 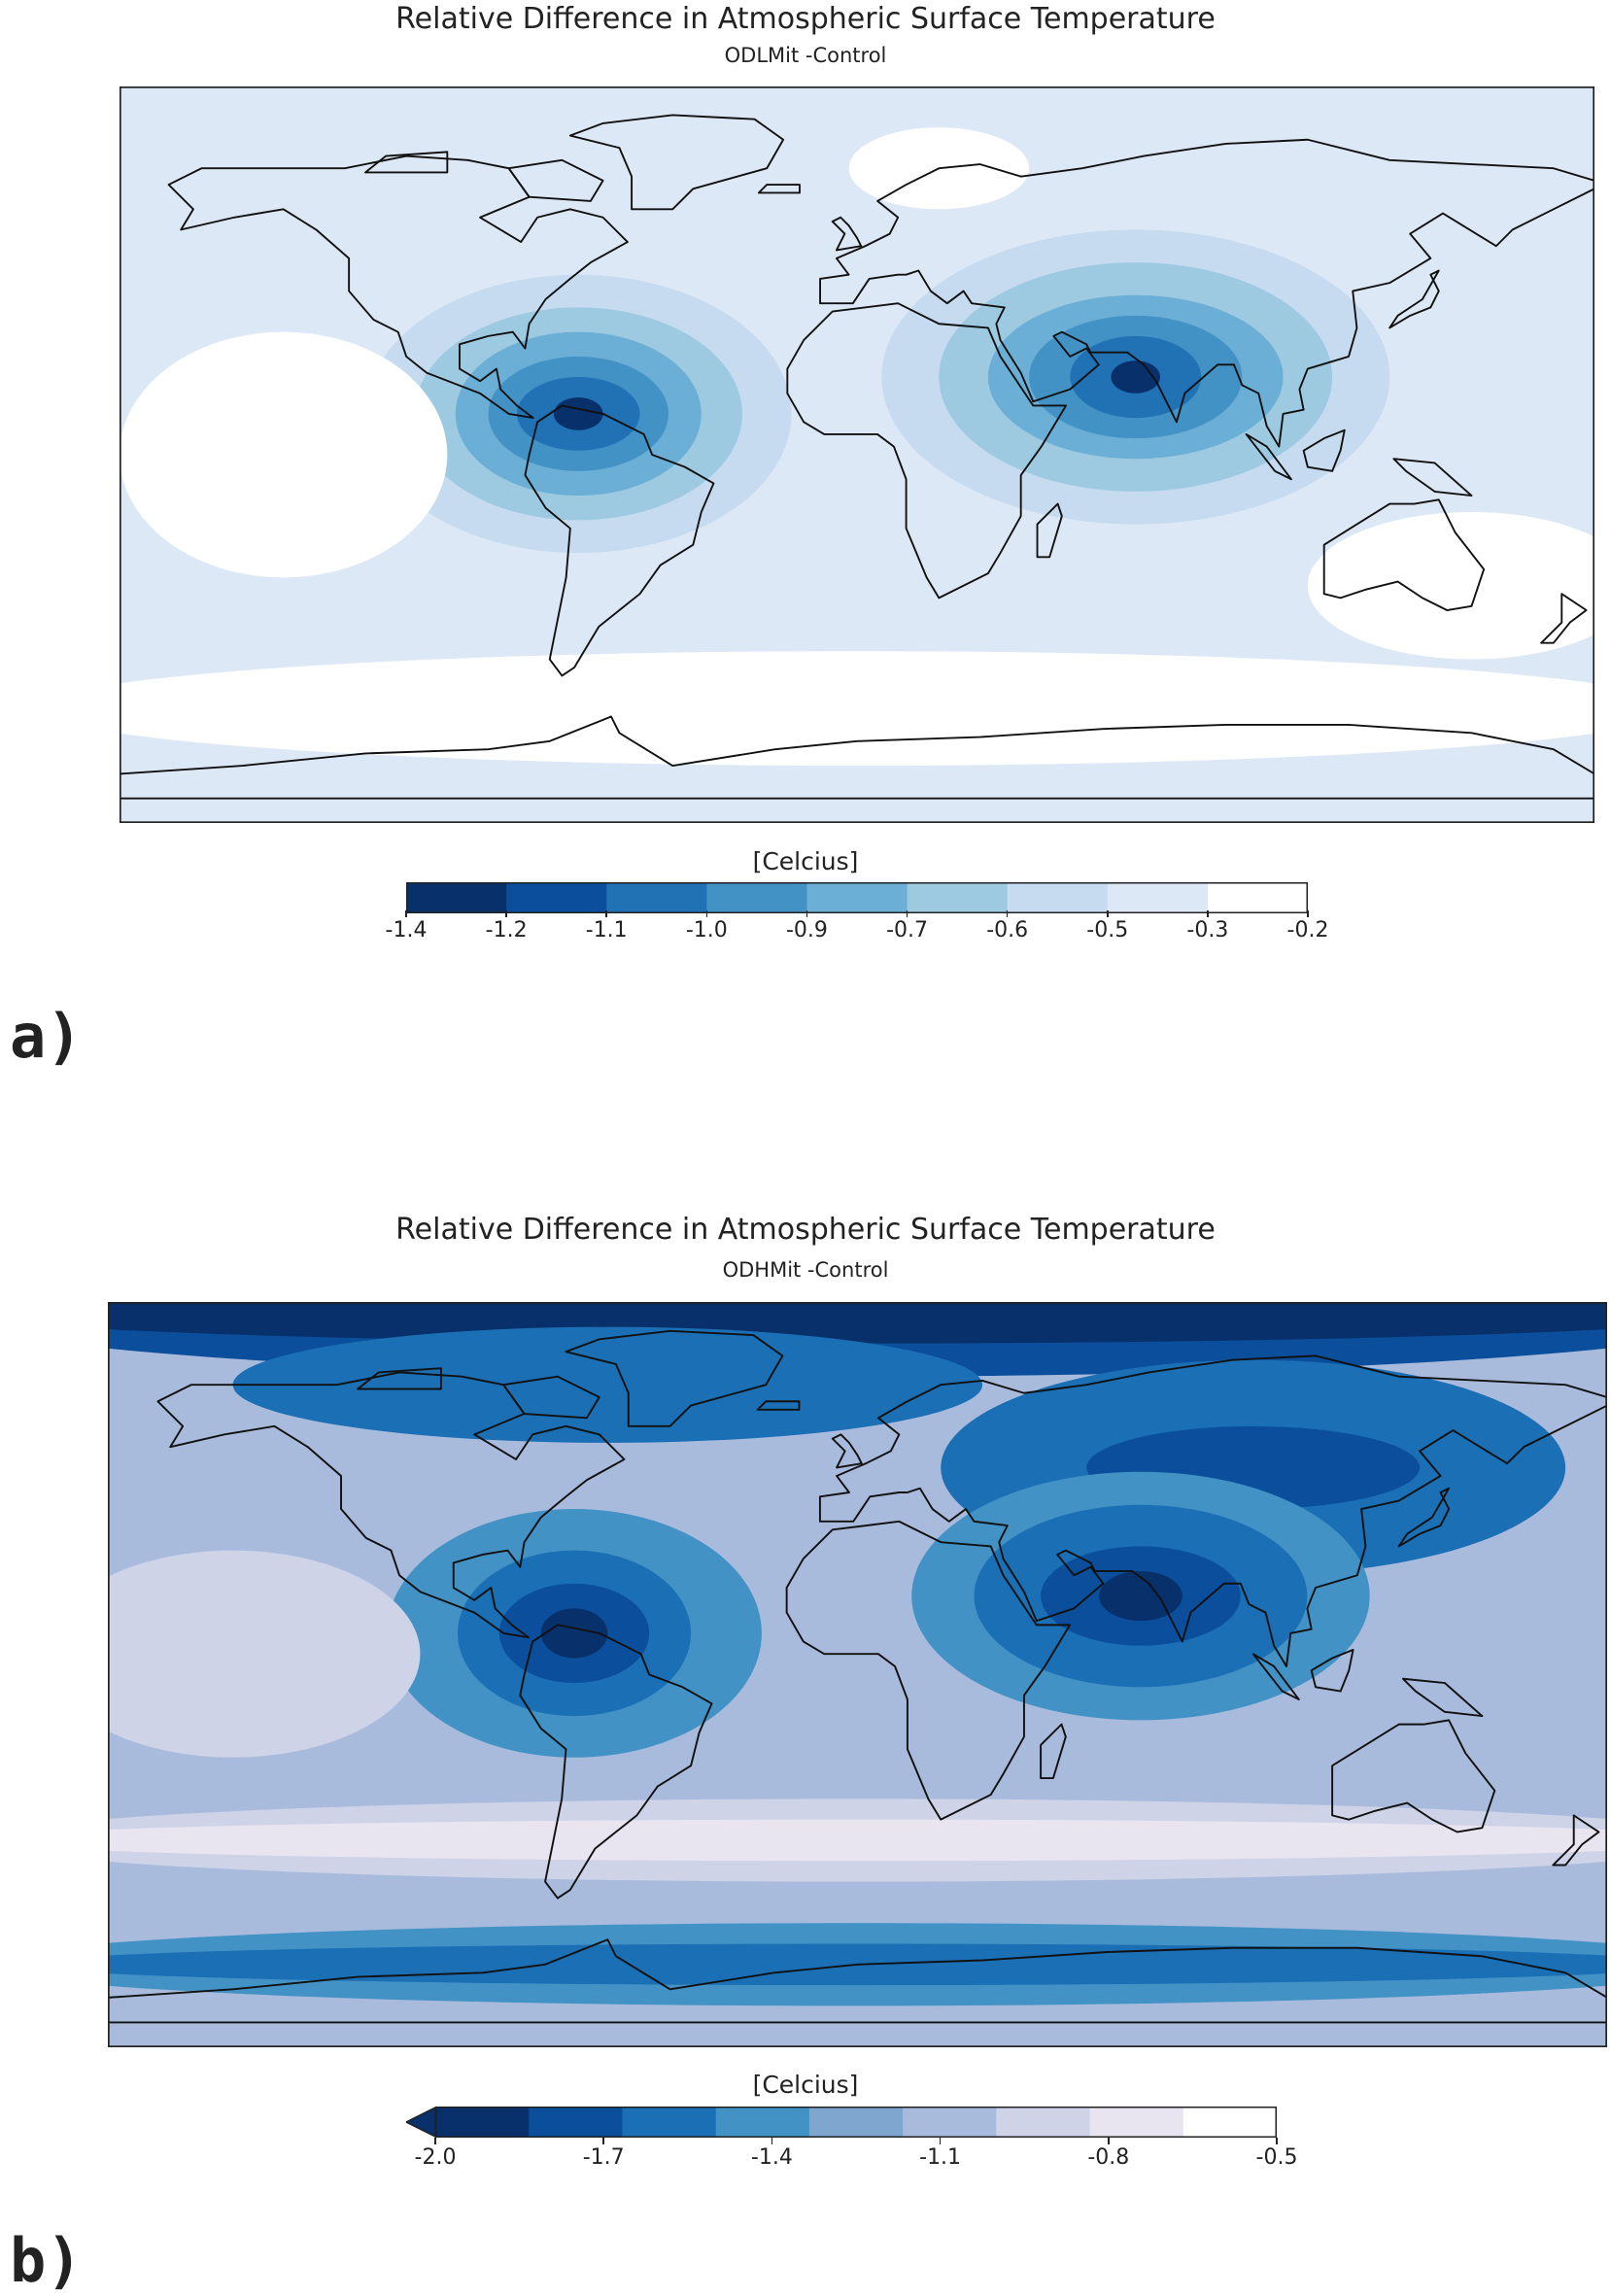 What do you see at coordinates (1207, 930) in the screenshot?
I see `panel-a-colorbar-tick-label: -0.3` at bounding box center [1207, 930].